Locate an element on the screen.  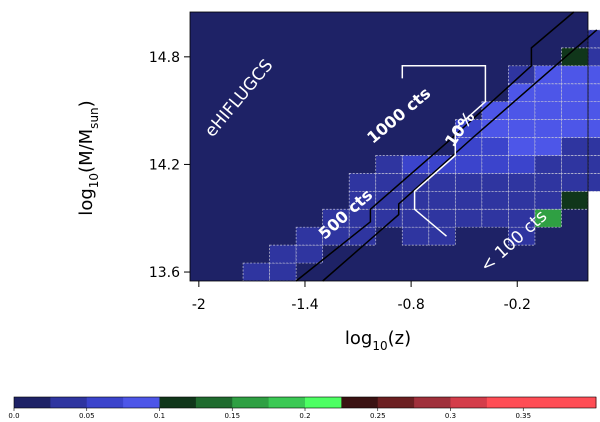
colorbar-tick-label: 0.25 is located at coordinates (378, 416).